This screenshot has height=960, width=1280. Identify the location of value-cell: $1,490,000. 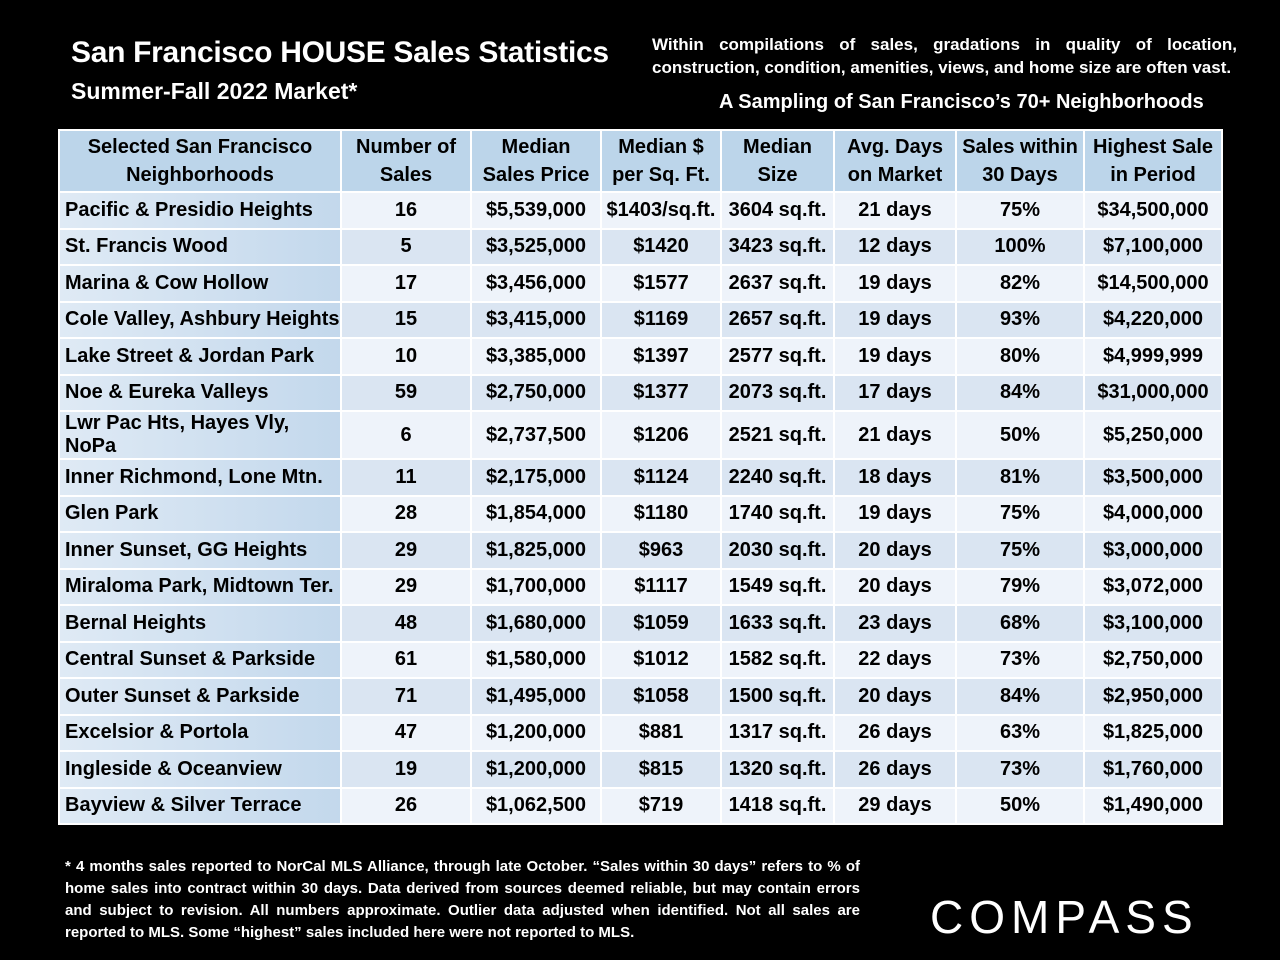
(1153, 805).